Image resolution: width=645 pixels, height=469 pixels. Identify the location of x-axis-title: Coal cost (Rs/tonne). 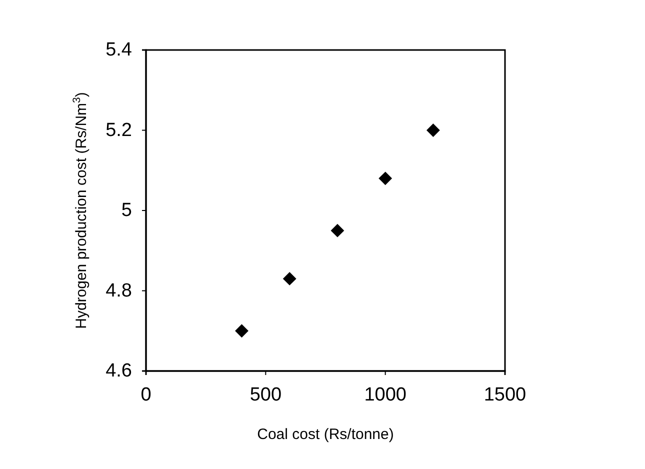
(325, 434).